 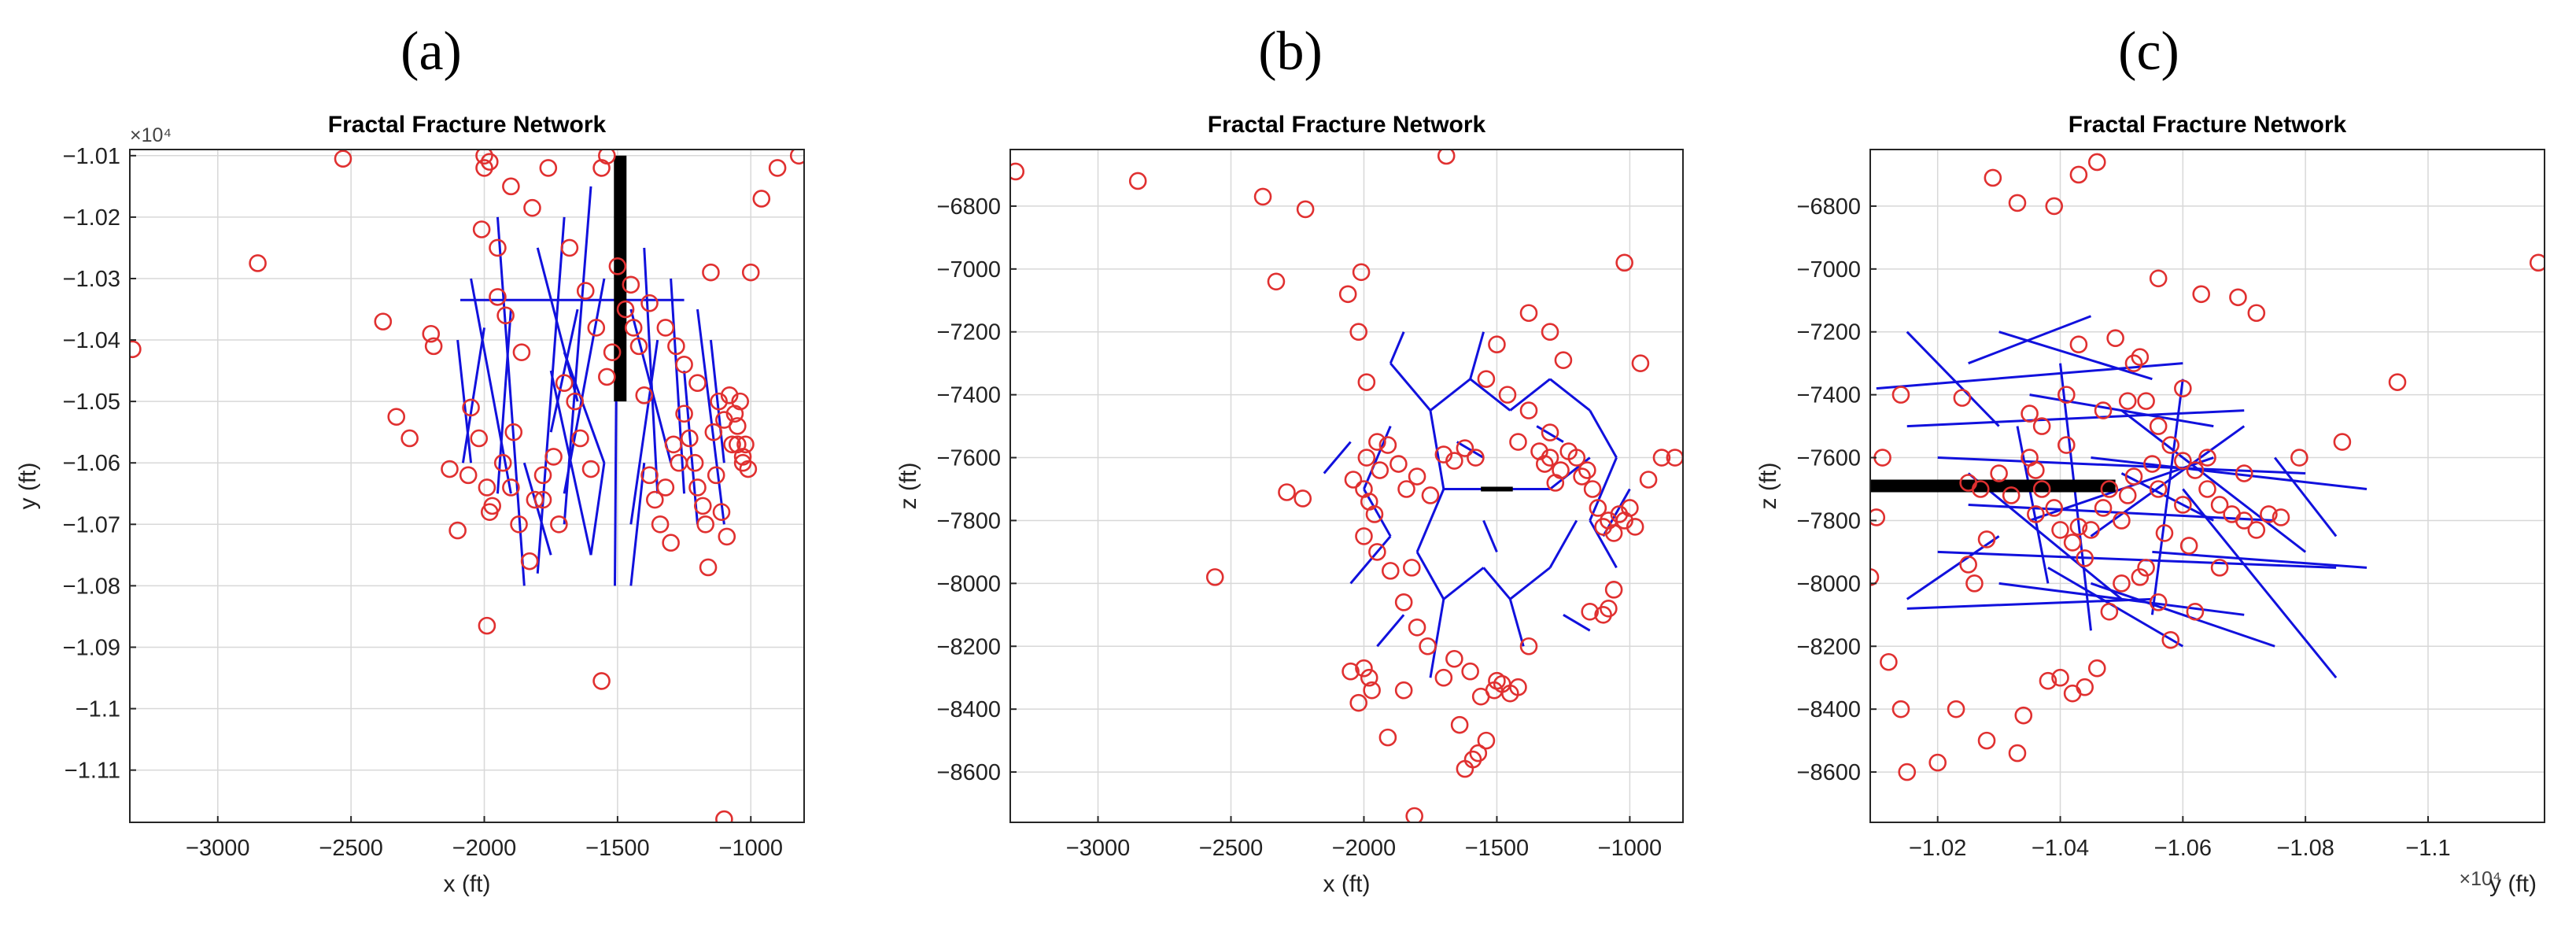 What do you see at coordinates (92, 218) in the screenshot?
I see `y-tick-label: −1.02` at bounding box center [92, 218].